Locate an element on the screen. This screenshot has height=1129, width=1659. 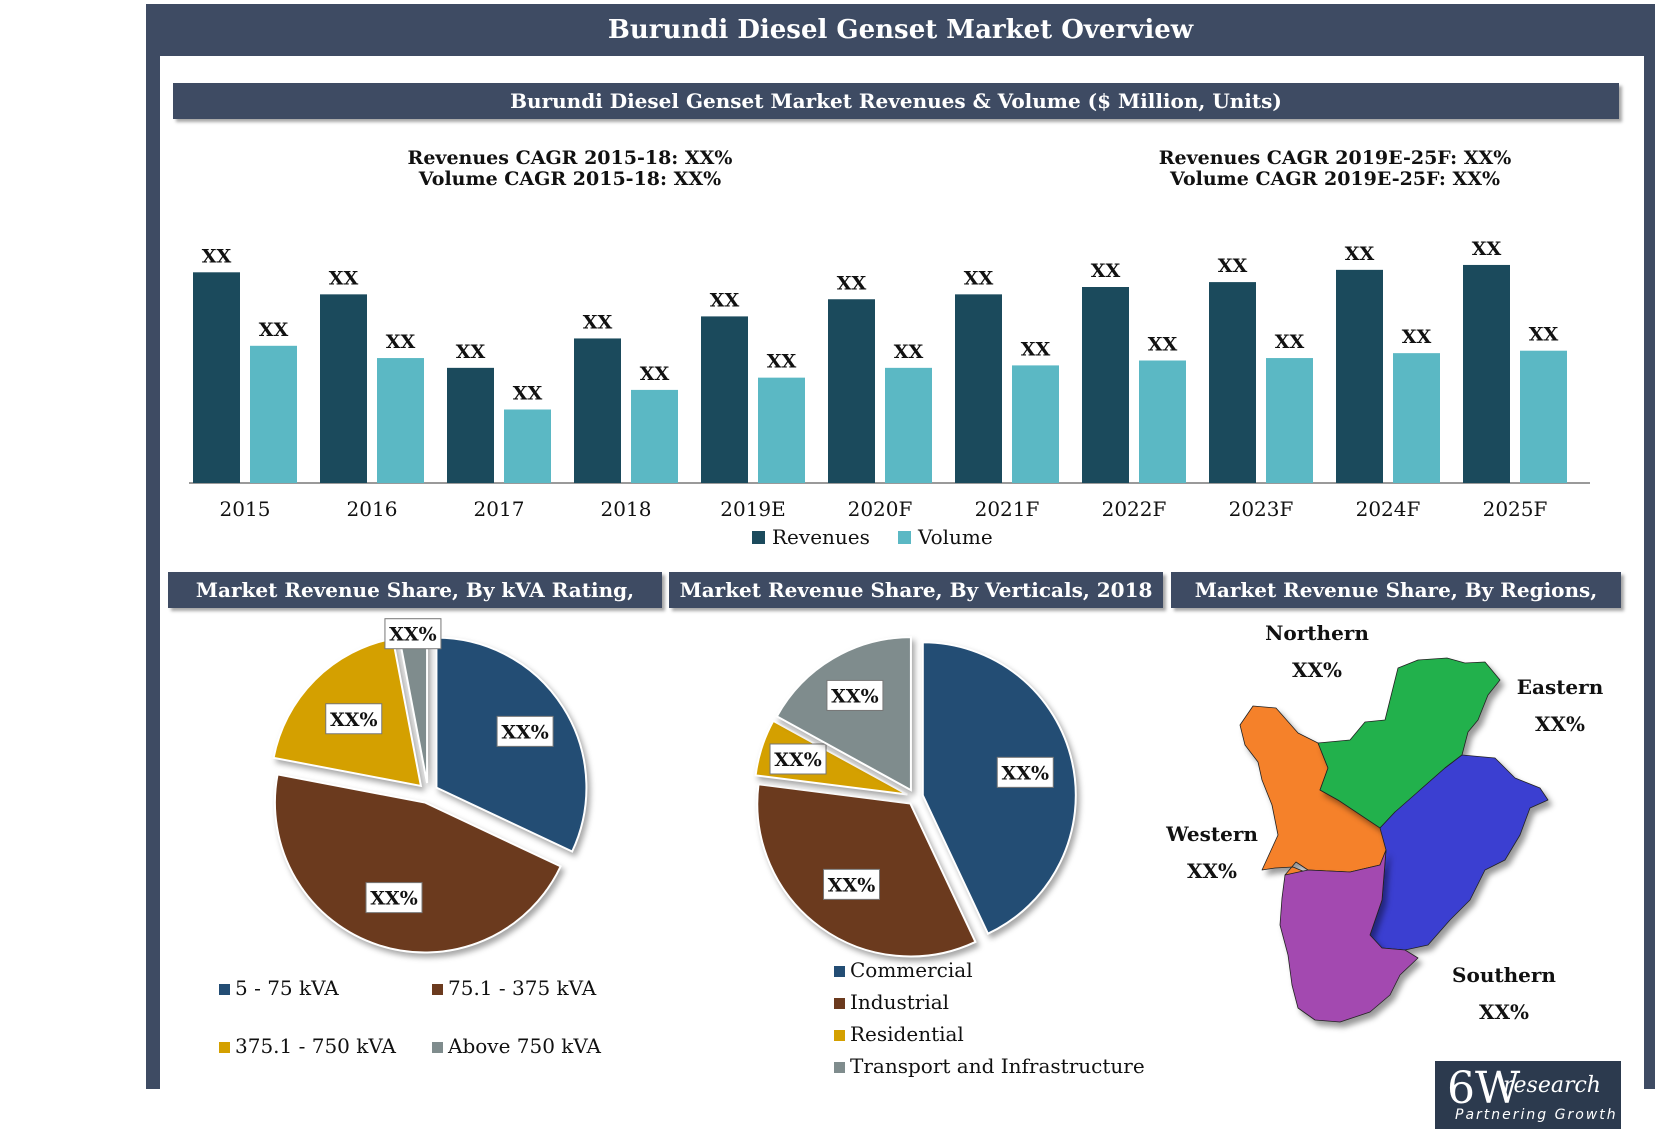
verticals-pie-title: Market Revenue Share, By Verticals, 2018 is located at coordinates (916, 590).